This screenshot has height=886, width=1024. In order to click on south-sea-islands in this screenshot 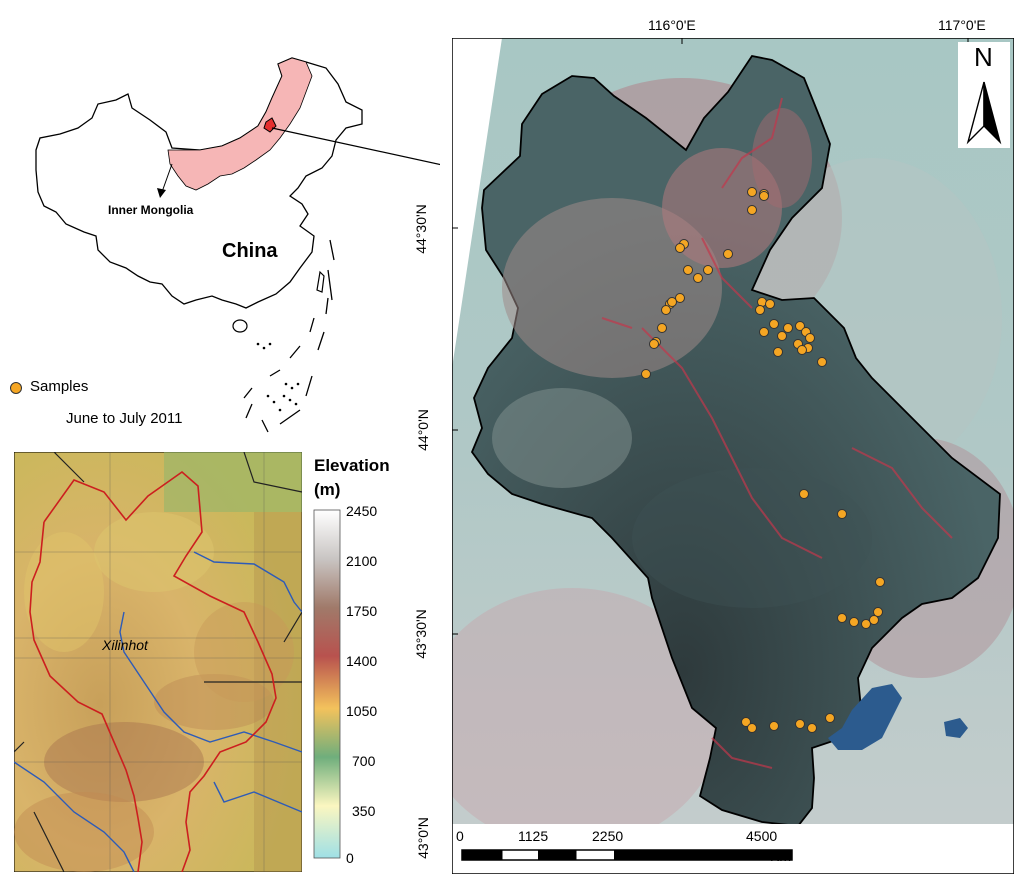, I will do `click(278, 377)`.